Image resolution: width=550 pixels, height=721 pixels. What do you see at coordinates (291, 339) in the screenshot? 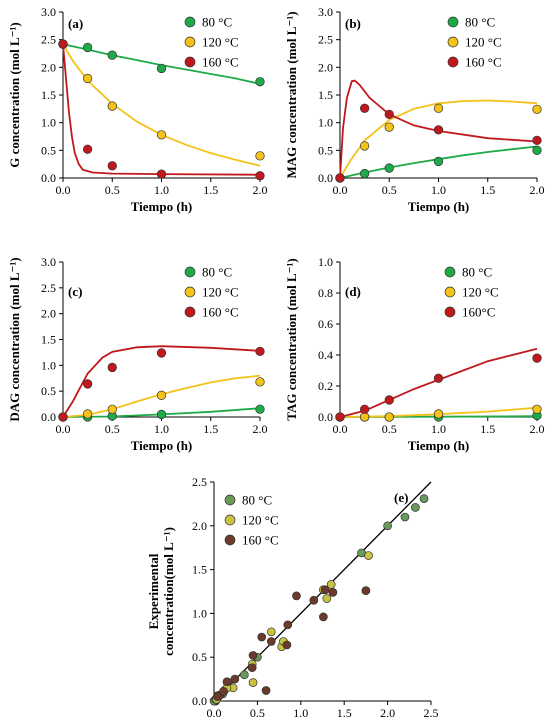
I see `y-axis-label: TAG concentration (mol L⁻¹)` at bounding box center [291, 339].